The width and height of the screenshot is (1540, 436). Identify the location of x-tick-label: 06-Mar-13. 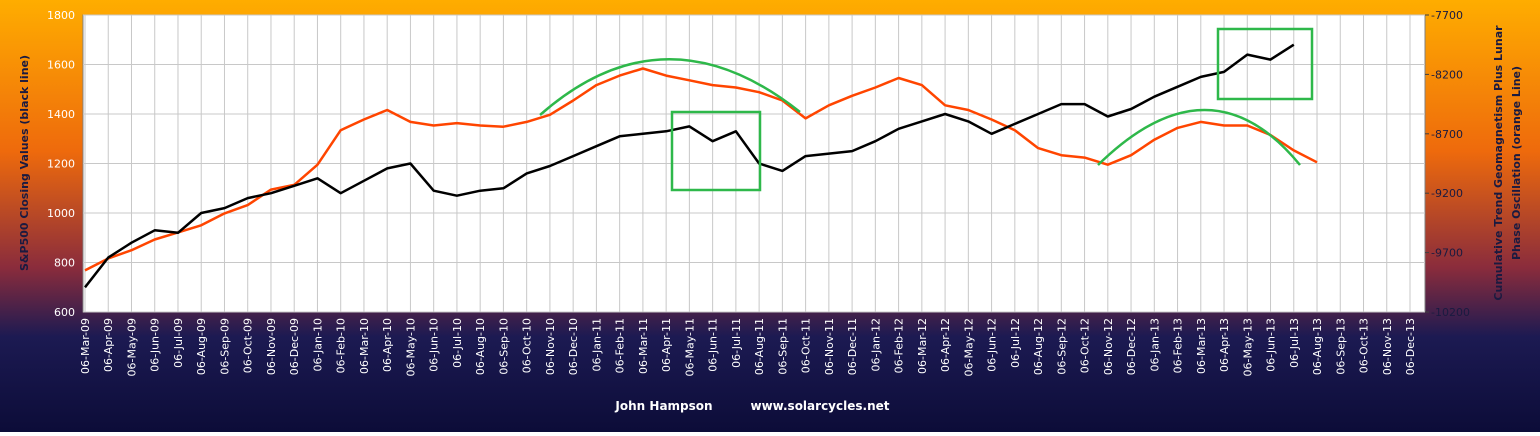
(1201, 346).